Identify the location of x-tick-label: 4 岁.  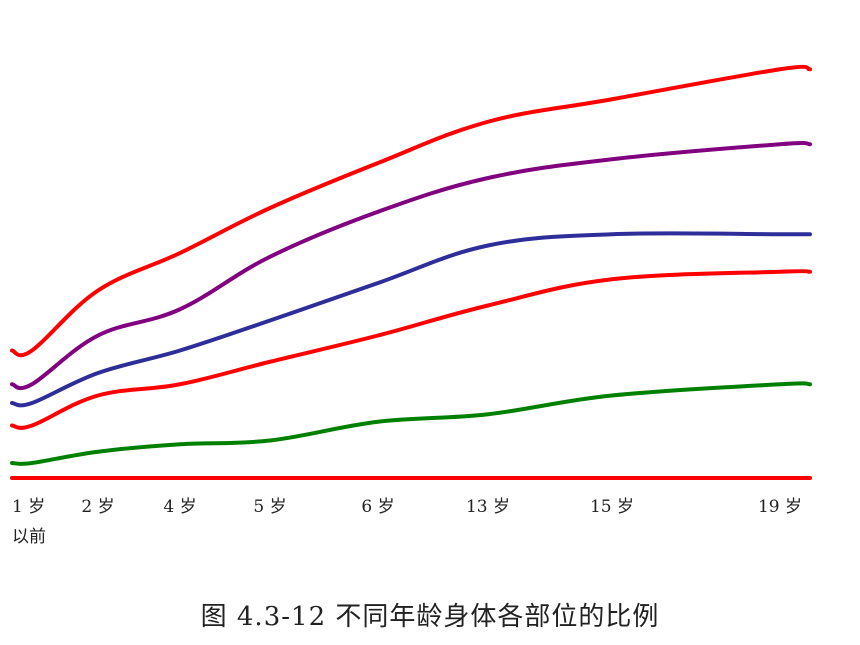
(179, 507).